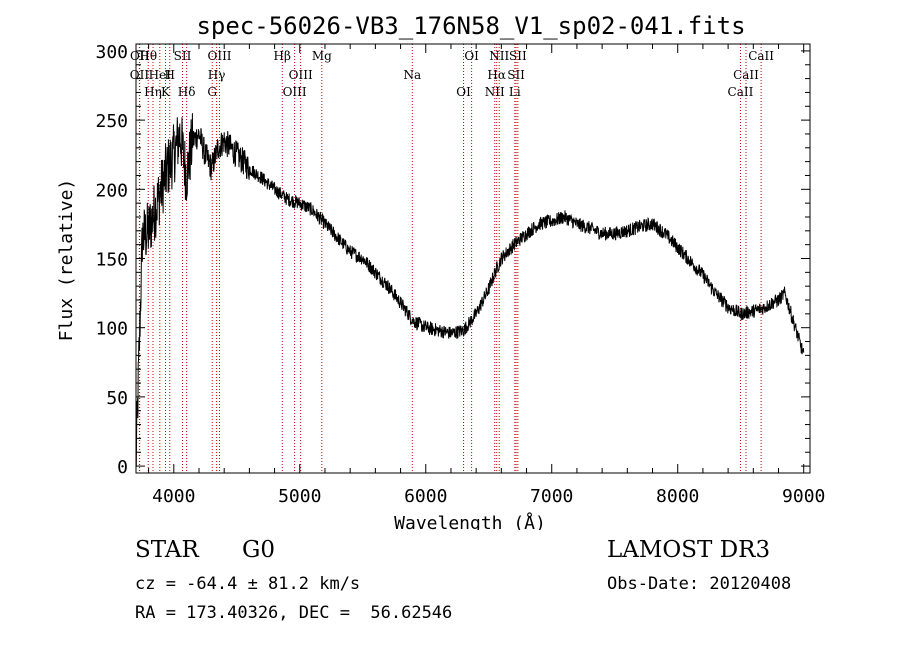 The height and width of the screenshot is (649, 900). What do you see at coordinates (248, 584) in the screenshot?
I see `cz-text: cz = -64.4 ± 81.2 km/s` at bounding box center [248, 584].